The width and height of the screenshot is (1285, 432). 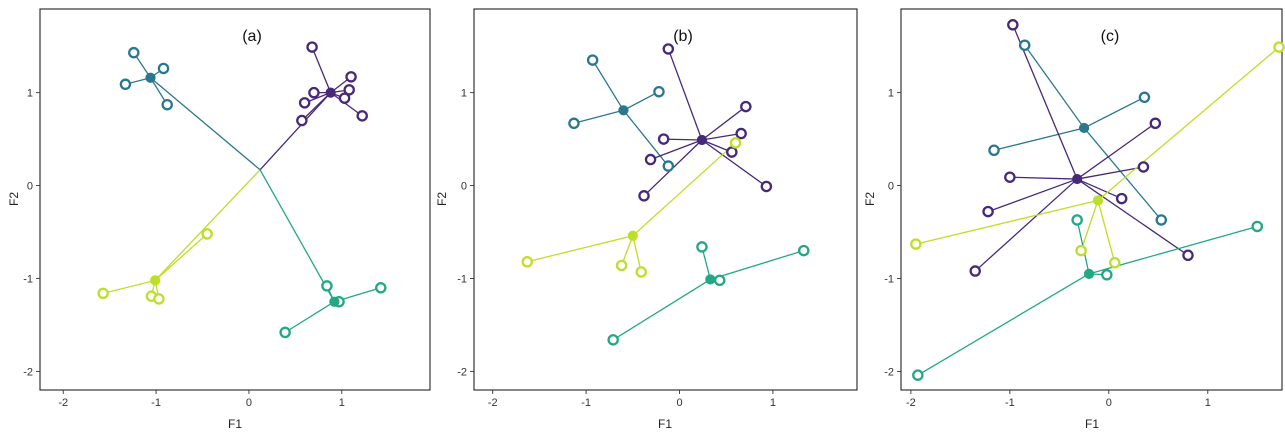 I want to click on panel-a-x-axis-title: F1, so click(x=235, y=424).